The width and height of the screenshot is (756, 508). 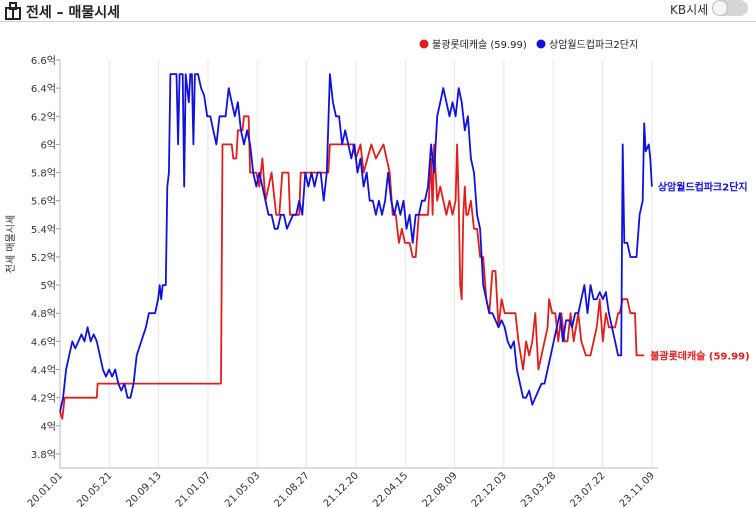 I want to click on y-tick-label: 6.2억, so click(x=43, y=117).